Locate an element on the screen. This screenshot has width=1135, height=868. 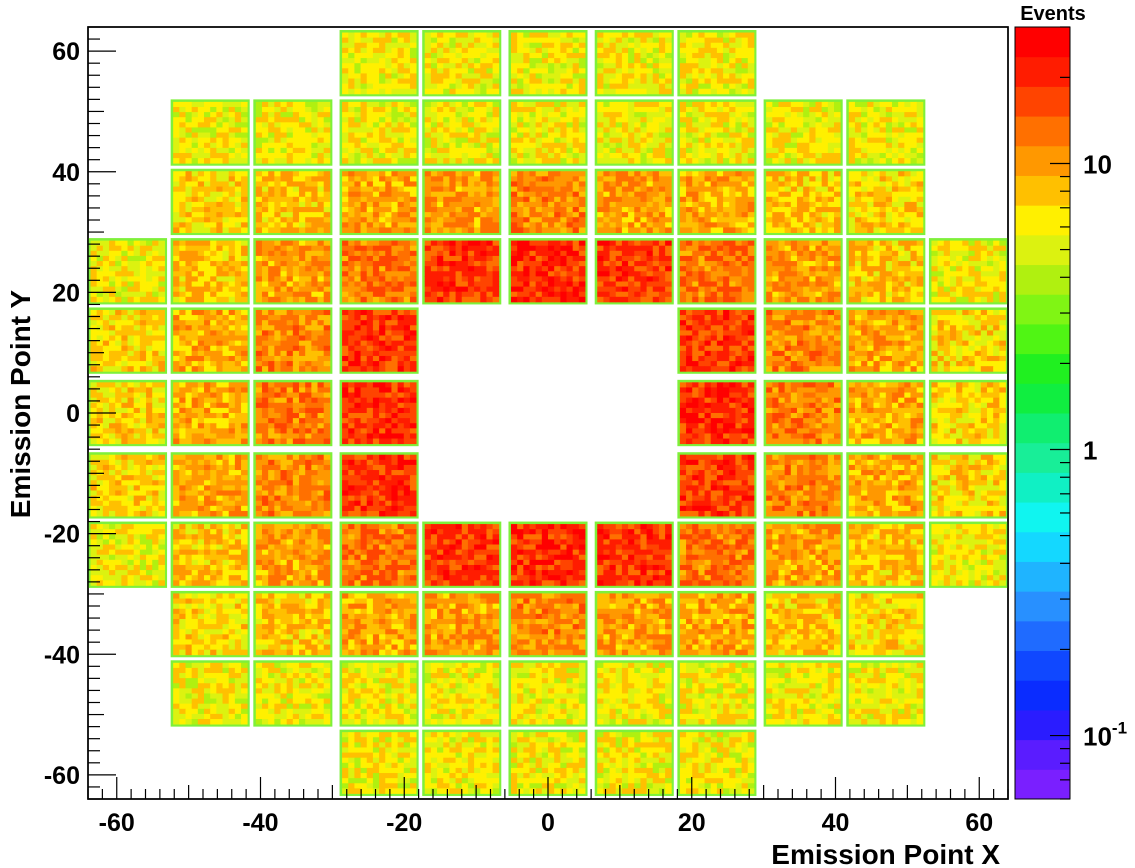
x-tick-label: -20 is located at coordinates (404, 823).